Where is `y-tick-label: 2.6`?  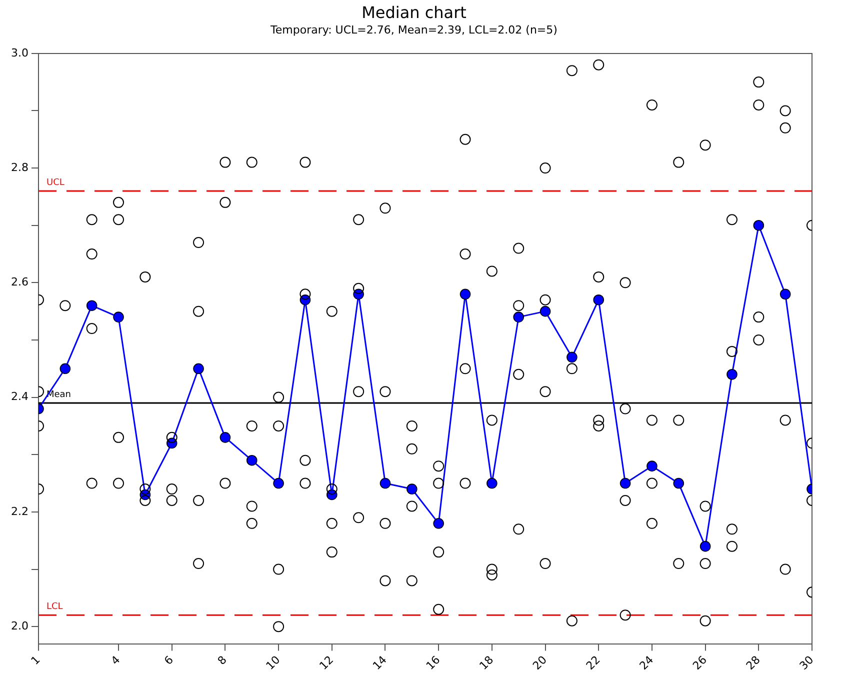 y-tick-label: 2.6 is located at coordinates (19, 282).